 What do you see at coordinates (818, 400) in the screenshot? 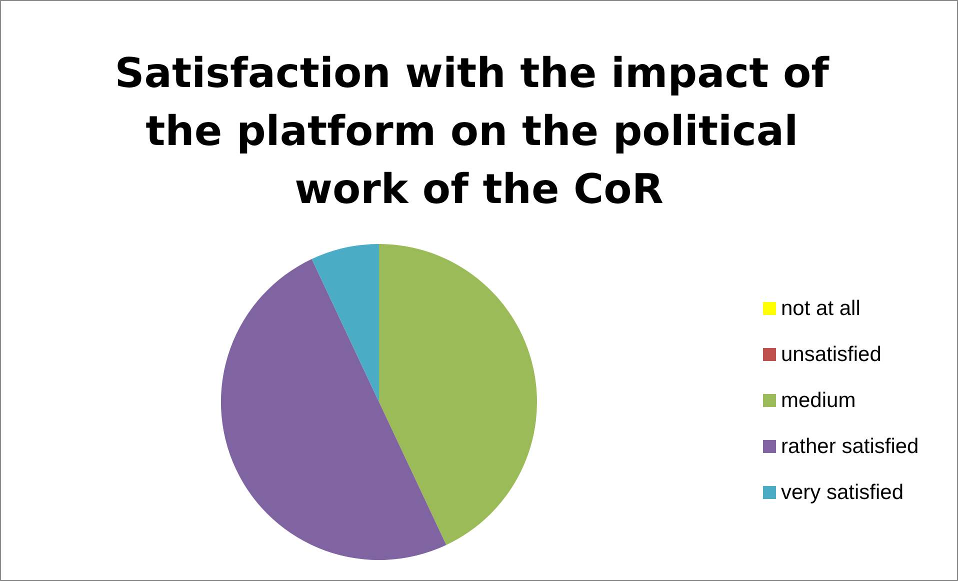
I see `legend-label: medium` at bounding box center [818, 400].